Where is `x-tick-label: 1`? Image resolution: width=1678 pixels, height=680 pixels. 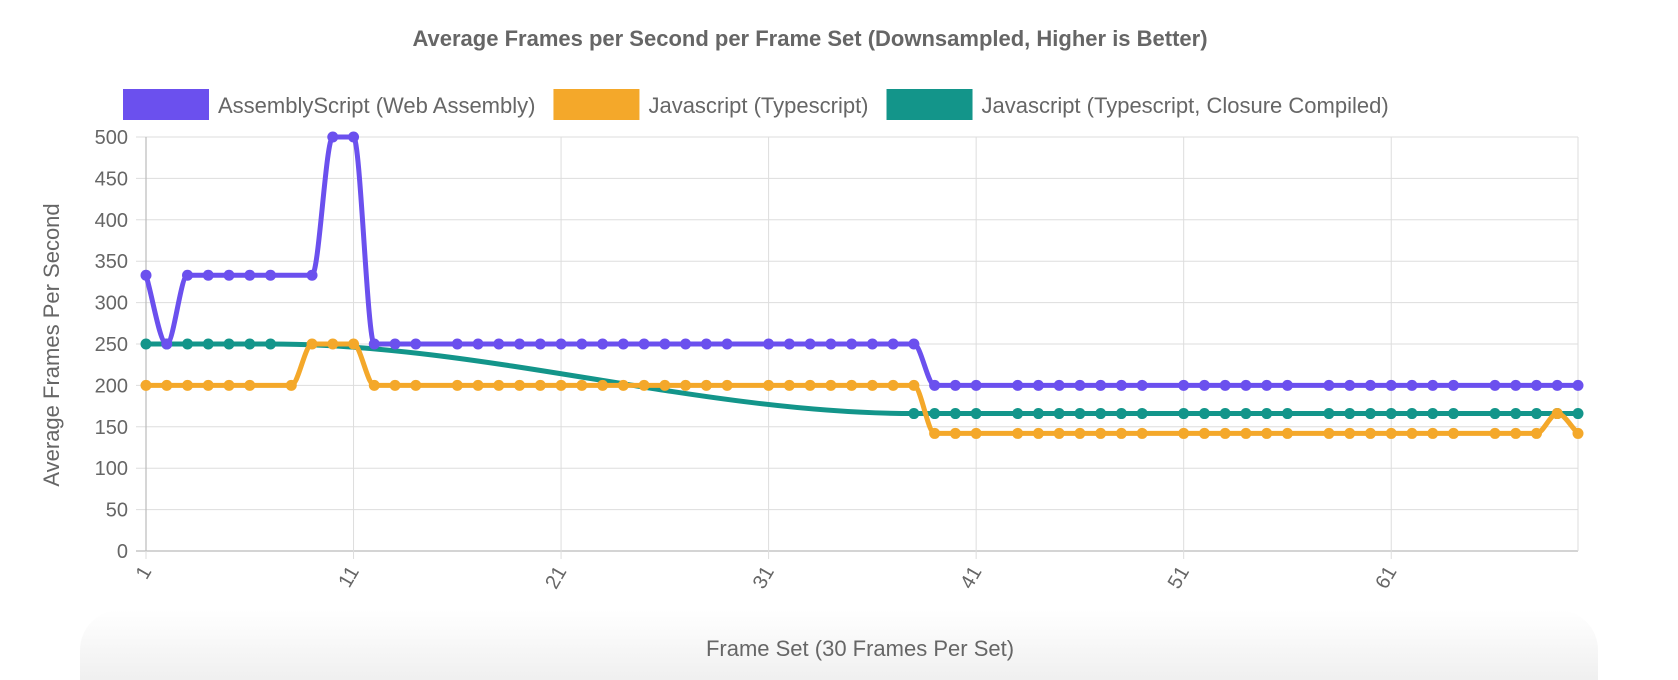
x-tick-label: 1 is located at coordinates (144, 573).